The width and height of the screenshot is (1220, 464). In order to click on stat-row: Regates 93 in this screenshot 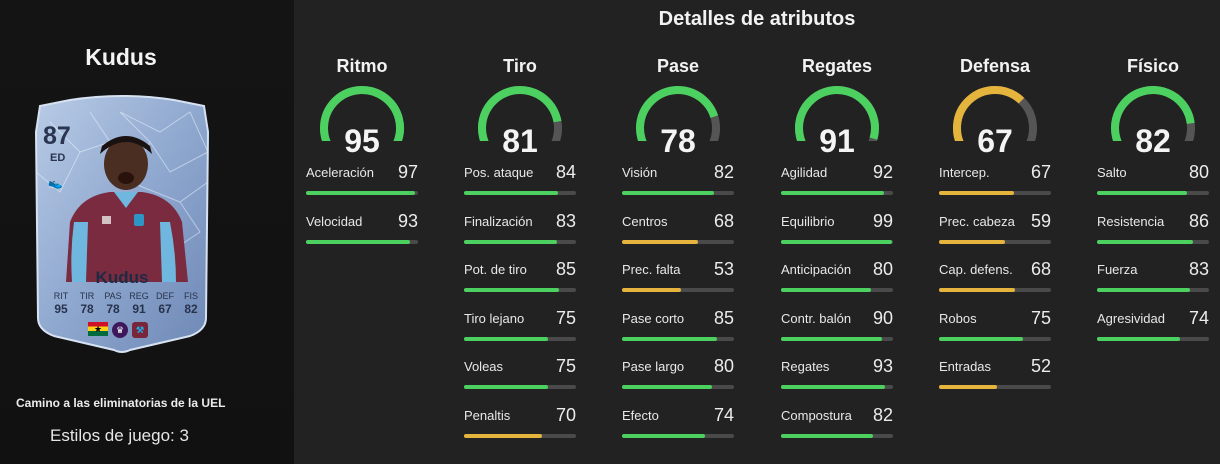, I will do `click(837, 382)`.